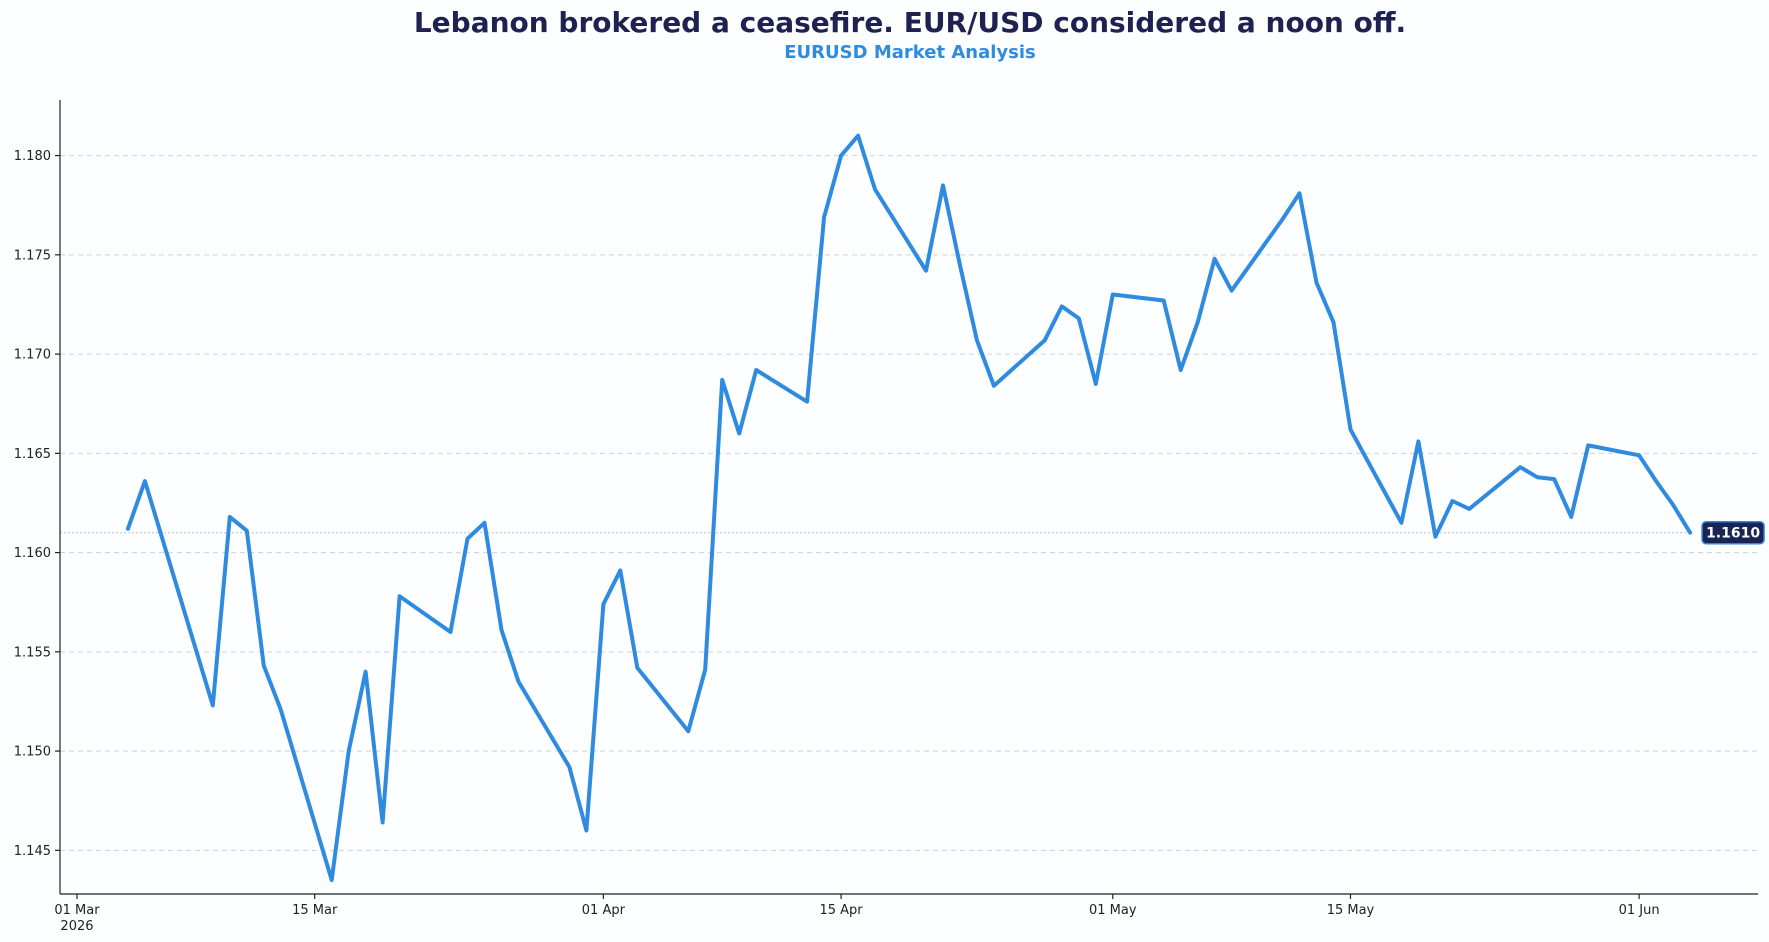  Describe the element at coordinates (32, 752) in the screenshot. I see `y-tick-label: 1.150` at that location.